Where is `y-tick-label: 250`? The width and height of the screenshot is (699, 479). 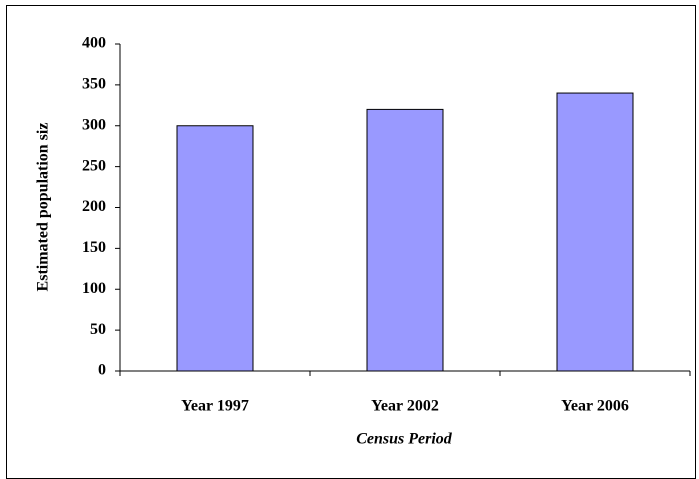
y-tick-label: 250 is located at coordinates (94, 165).